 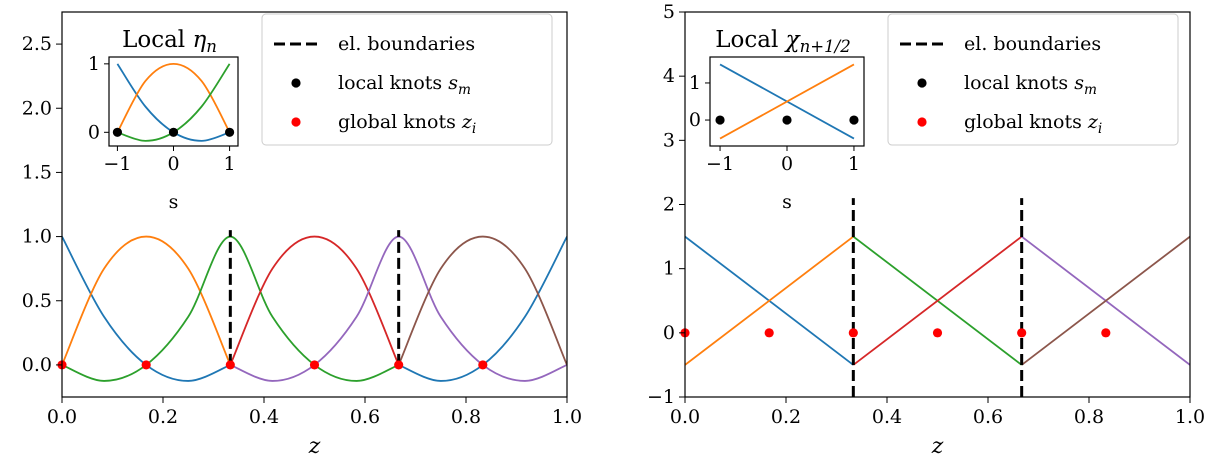 What do you see at coordinates (669, 205) in the screenshot?
I see `y-tick-label: 2` at bounding box center [669, 205].